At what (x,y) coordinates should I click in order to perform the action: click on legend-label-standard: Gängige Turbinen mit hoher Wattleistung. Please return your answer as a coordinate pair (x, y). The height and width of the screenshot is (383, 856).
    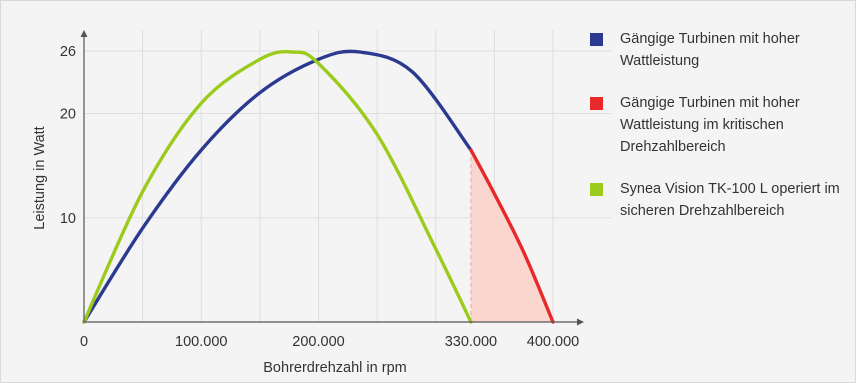
    Looking at the image, I should click on (710, 50).